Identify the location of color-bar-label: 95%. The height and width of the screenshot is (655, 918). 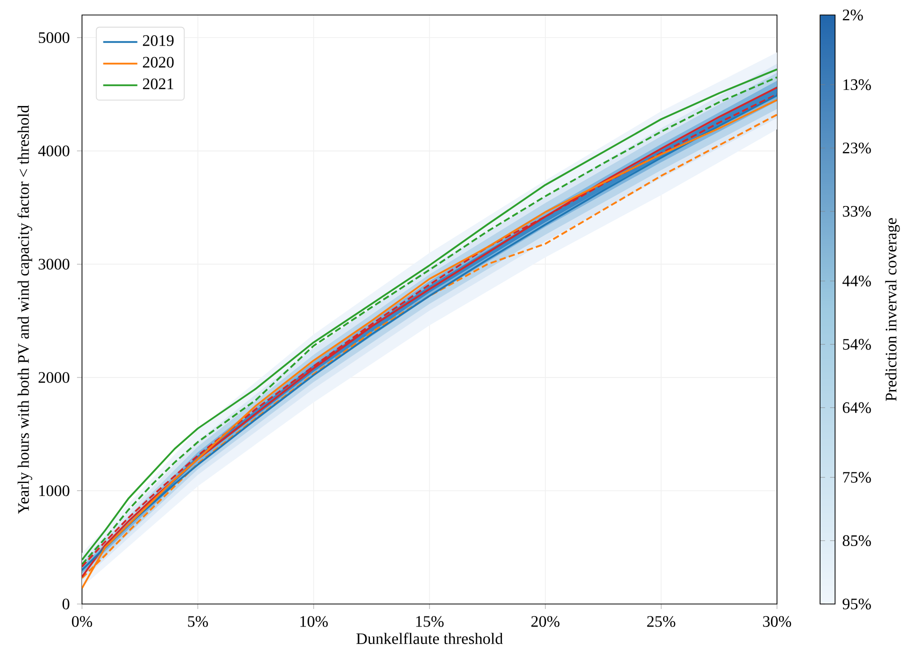
(856, 604).